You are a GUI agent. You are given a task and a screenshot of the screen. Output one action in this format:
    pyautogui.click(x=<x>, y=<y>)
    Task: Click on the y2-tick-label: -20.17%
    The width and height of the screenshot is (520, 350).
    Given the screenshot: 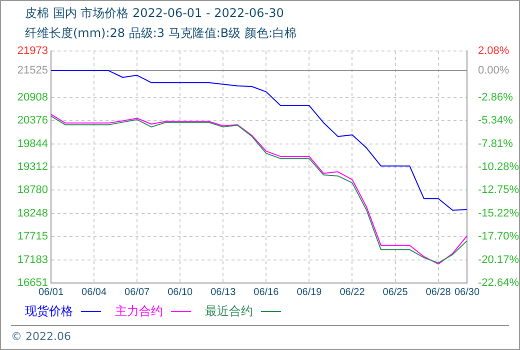 What is the action you would take?
    pyautogui.click(x=499, y=260)
    